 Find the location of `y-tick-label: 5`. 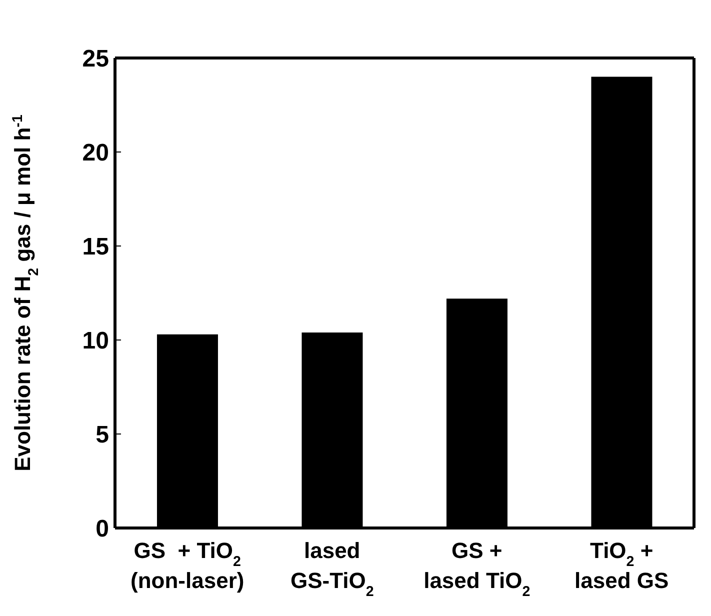

y-tick-label: 5 is located at coordinates (102, 435).